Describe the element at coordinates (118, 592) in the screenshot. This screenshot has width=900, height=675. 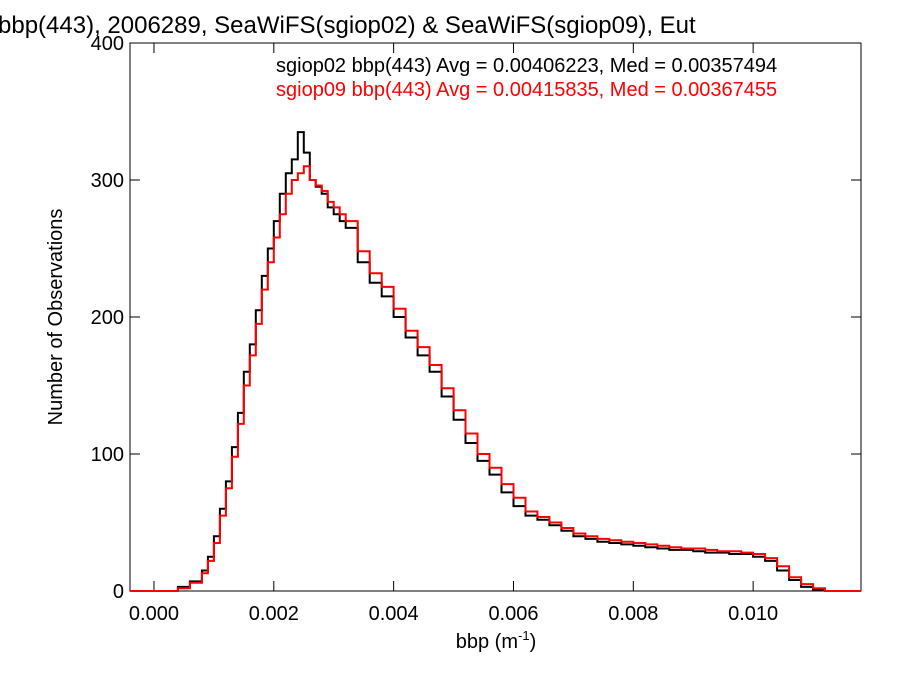
I see `y-tick-label: 0` at that location.